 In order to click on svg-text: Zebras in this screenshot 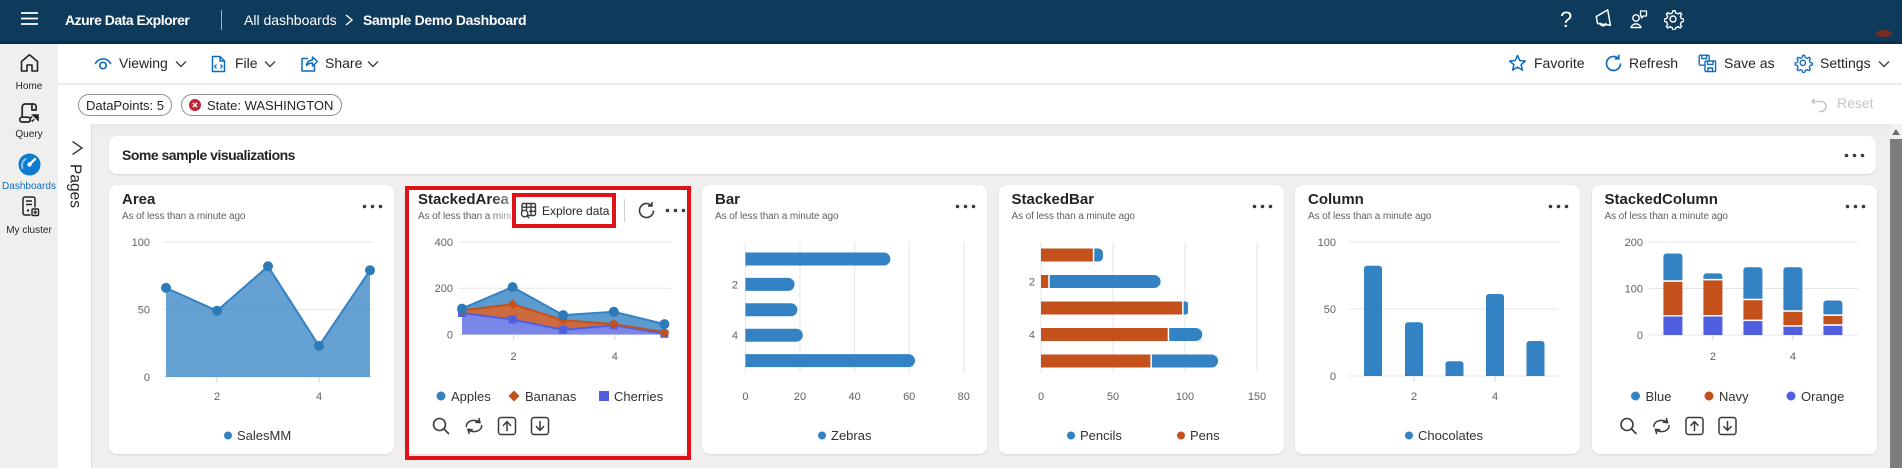, I will do `click(851, 435)`.